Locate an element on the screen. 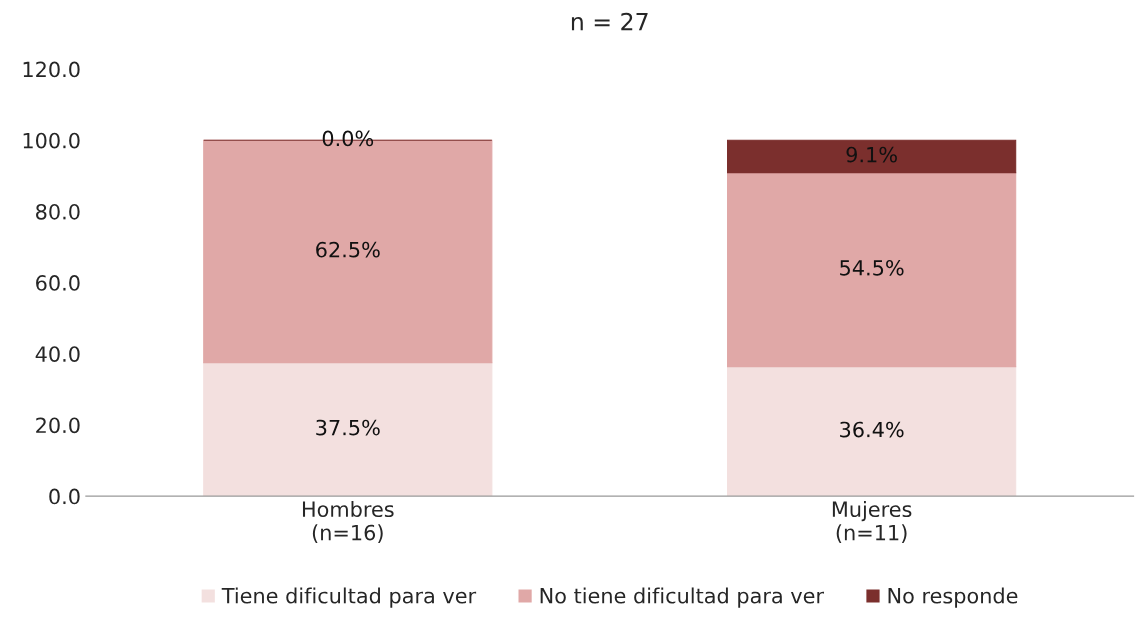 Image resolution: width=1145 pixels, height=628 pixels. data-label: 9.1% is located at coordinates (871, 154).